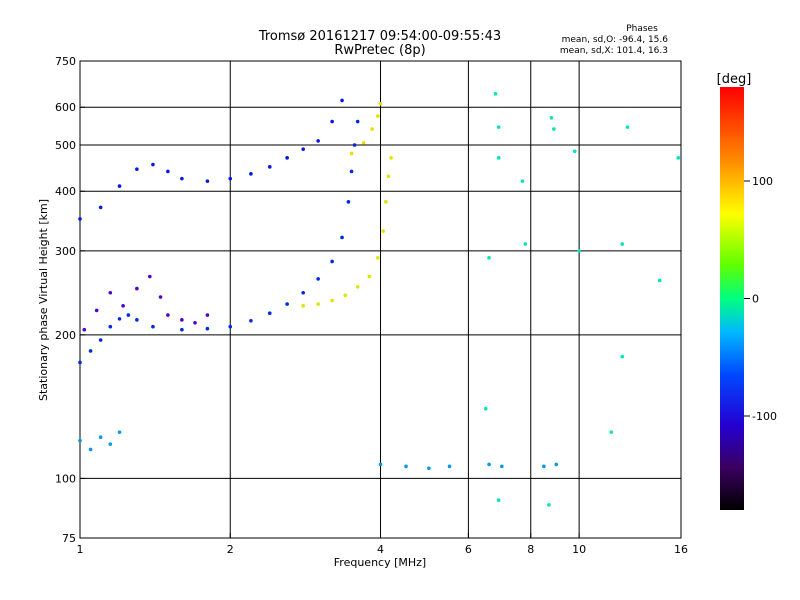  What do you see at coordinates (734, 79) in the screenshot?
I see `colorbar-label: [deg]` at bounding box center [734, 79].